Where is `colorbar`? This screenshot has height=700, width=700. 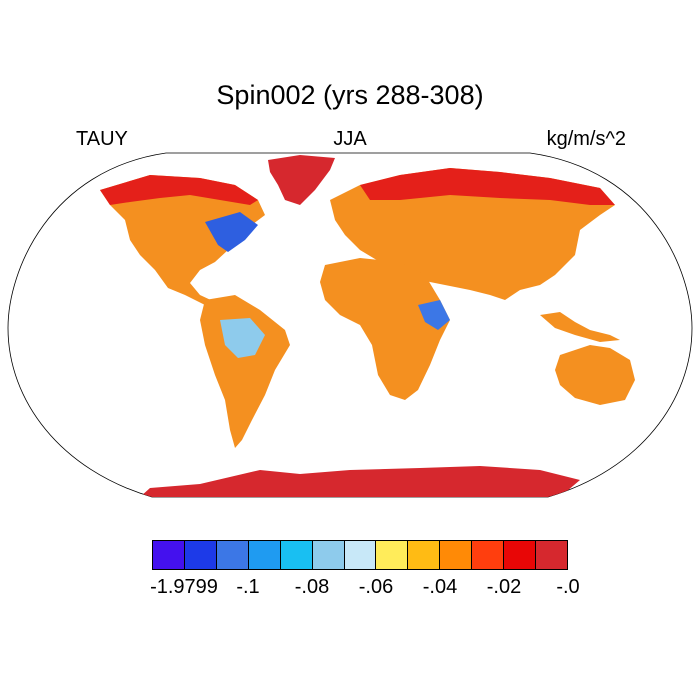
colorbar is located at coordinates (360, 555).